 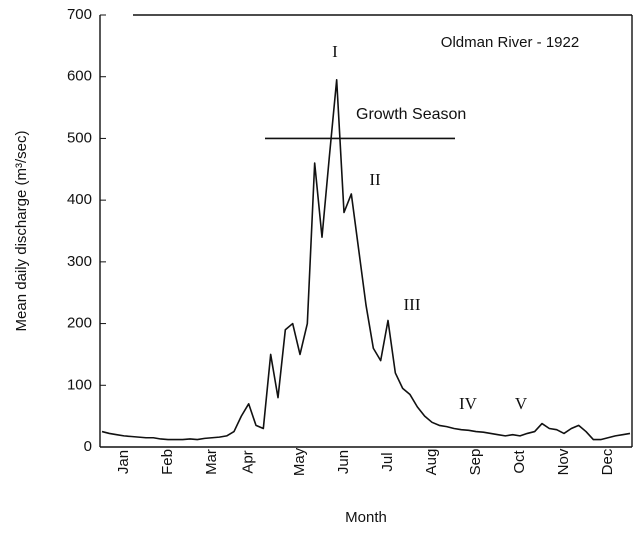 I want to click on phase-label: I, so click(x=335, y=51).